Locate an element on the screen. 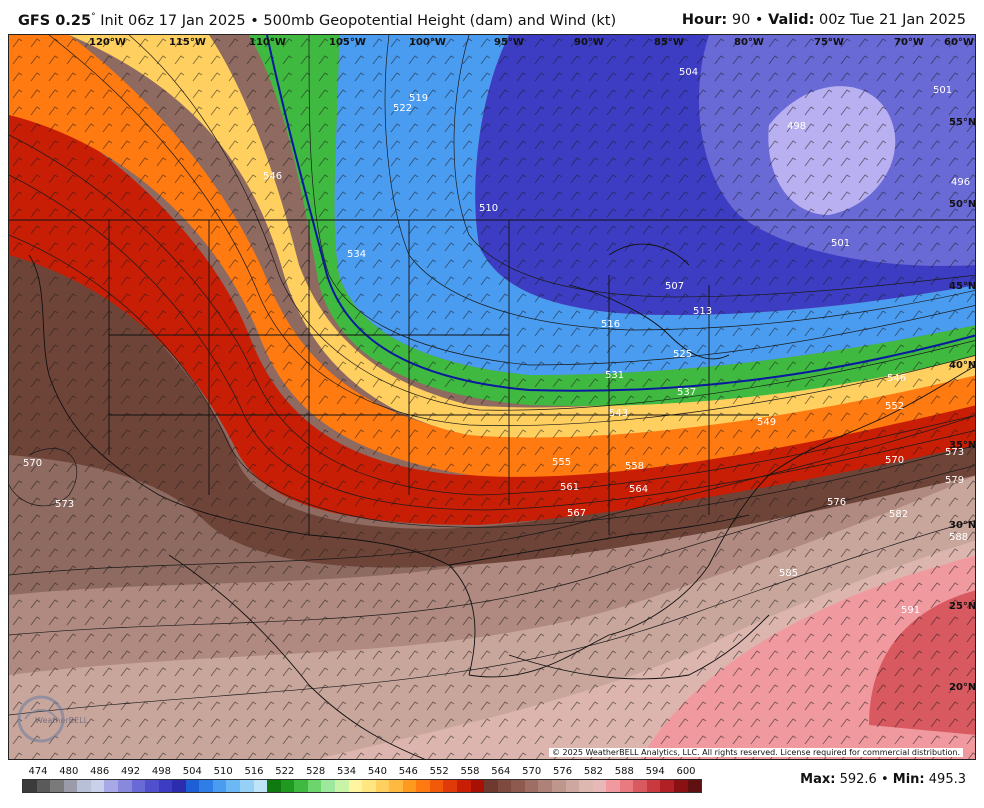  init-time: Init 06z 17 Jan 2025 is located at coordinates (173, 20).